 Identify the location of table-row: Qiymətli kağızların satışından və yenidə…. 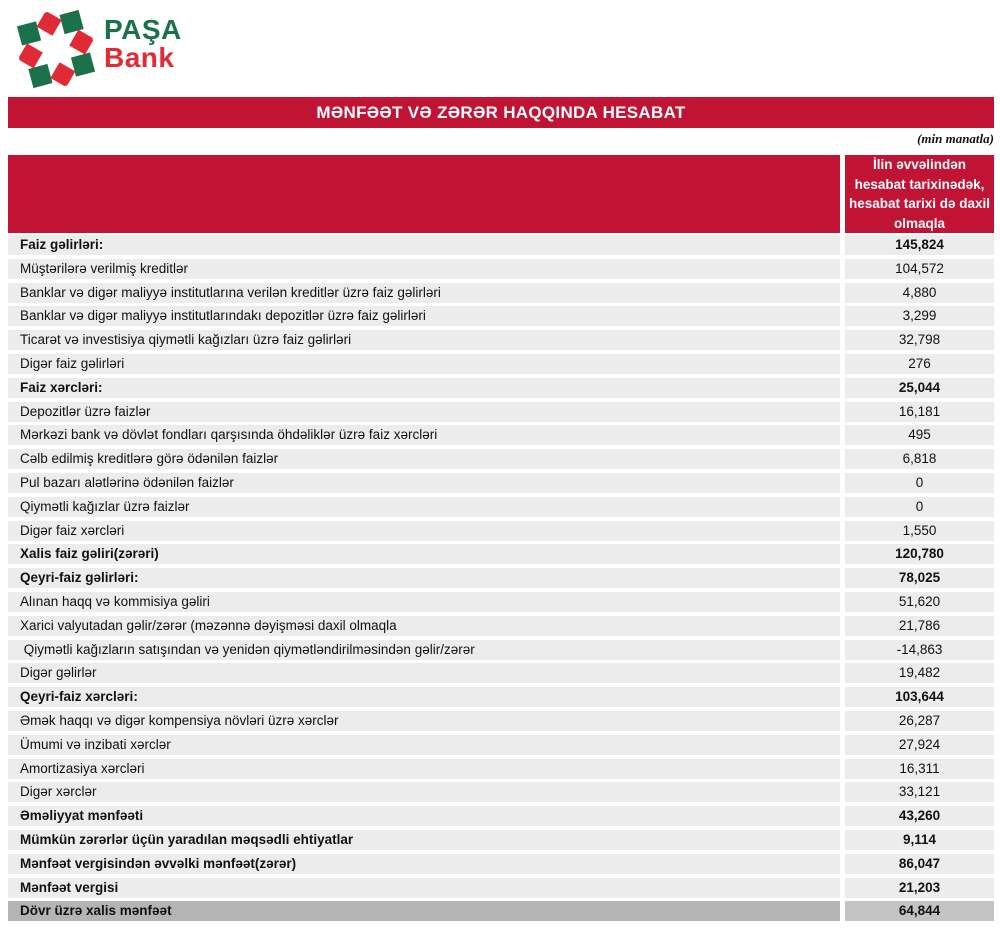
(501, 649).